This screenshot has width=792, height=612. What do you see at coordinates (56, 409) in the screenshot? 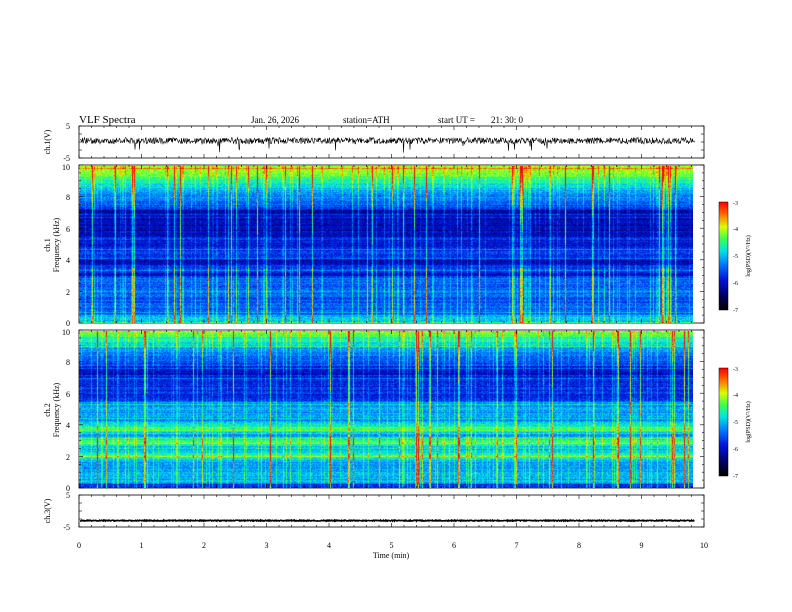
I see `ch2-spec-ylabel-freq: Frequency (kHz)` at bounding box center [56, 409].